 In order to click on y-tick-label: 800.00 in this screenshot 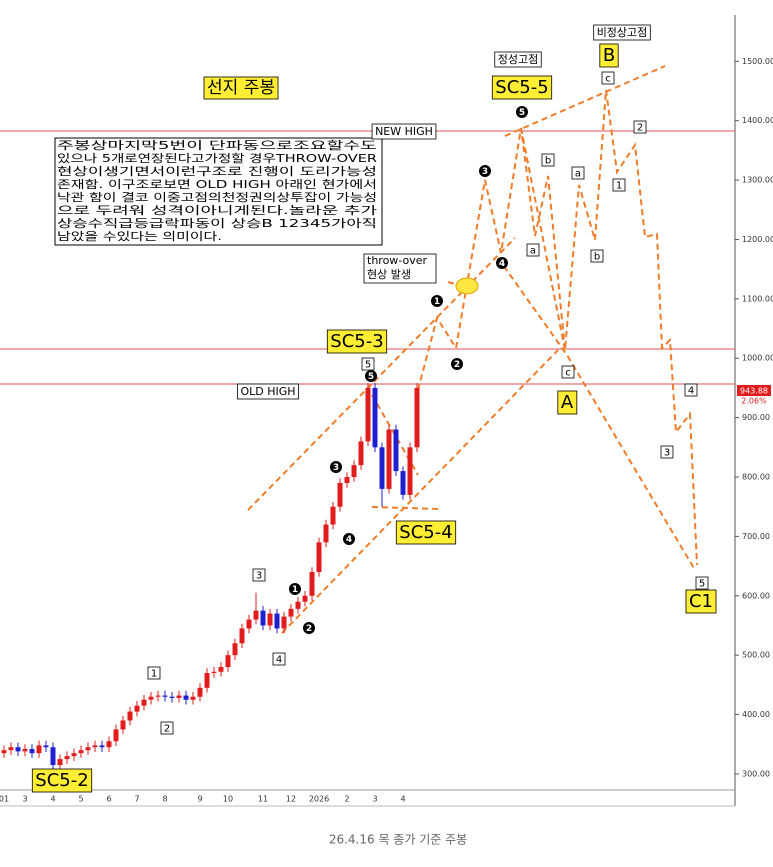, I will do `click(756, 477)`.